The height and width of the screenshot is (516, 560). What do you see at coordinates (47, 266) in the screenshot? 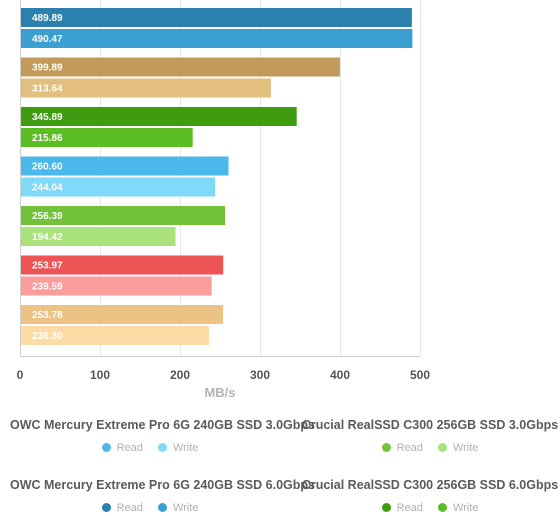
I see `bar-value-label: 253.97` at bounding box center [47, 266].